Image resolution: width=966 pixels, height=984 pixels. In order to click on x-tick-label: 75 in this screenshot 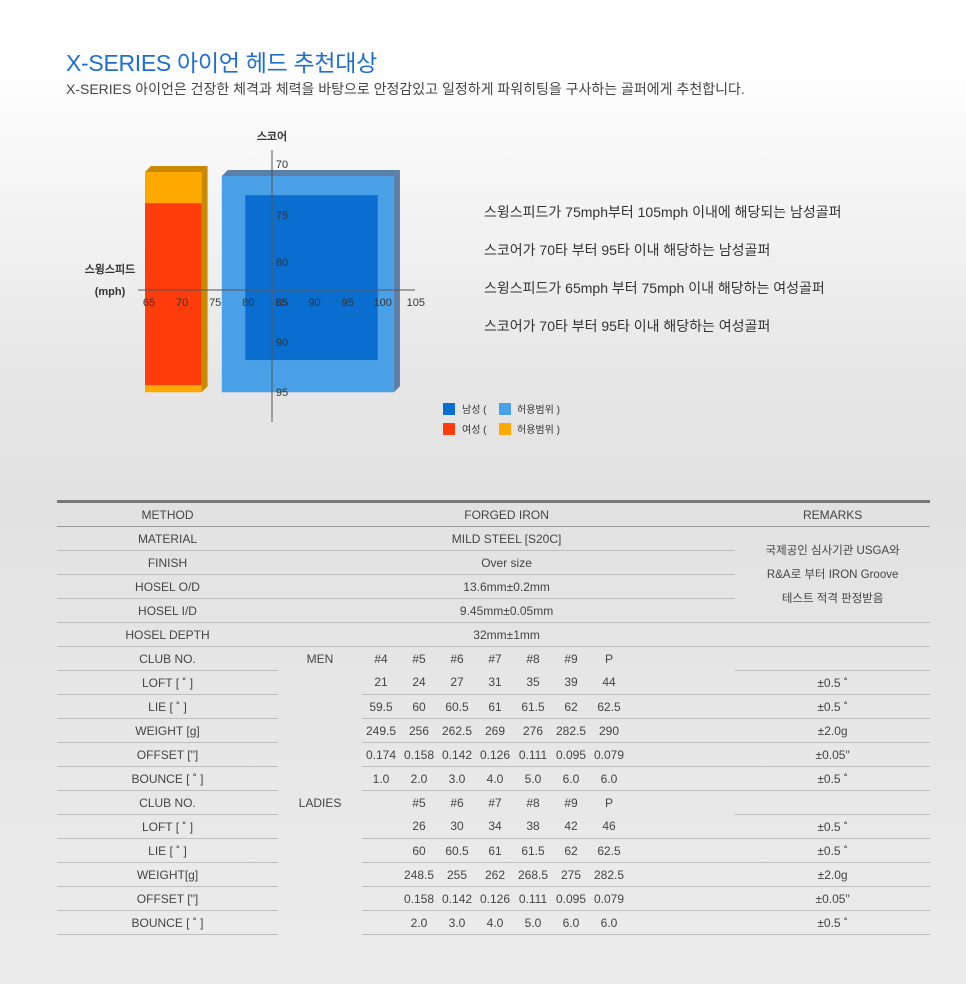, I will do `click(215, 303)`.